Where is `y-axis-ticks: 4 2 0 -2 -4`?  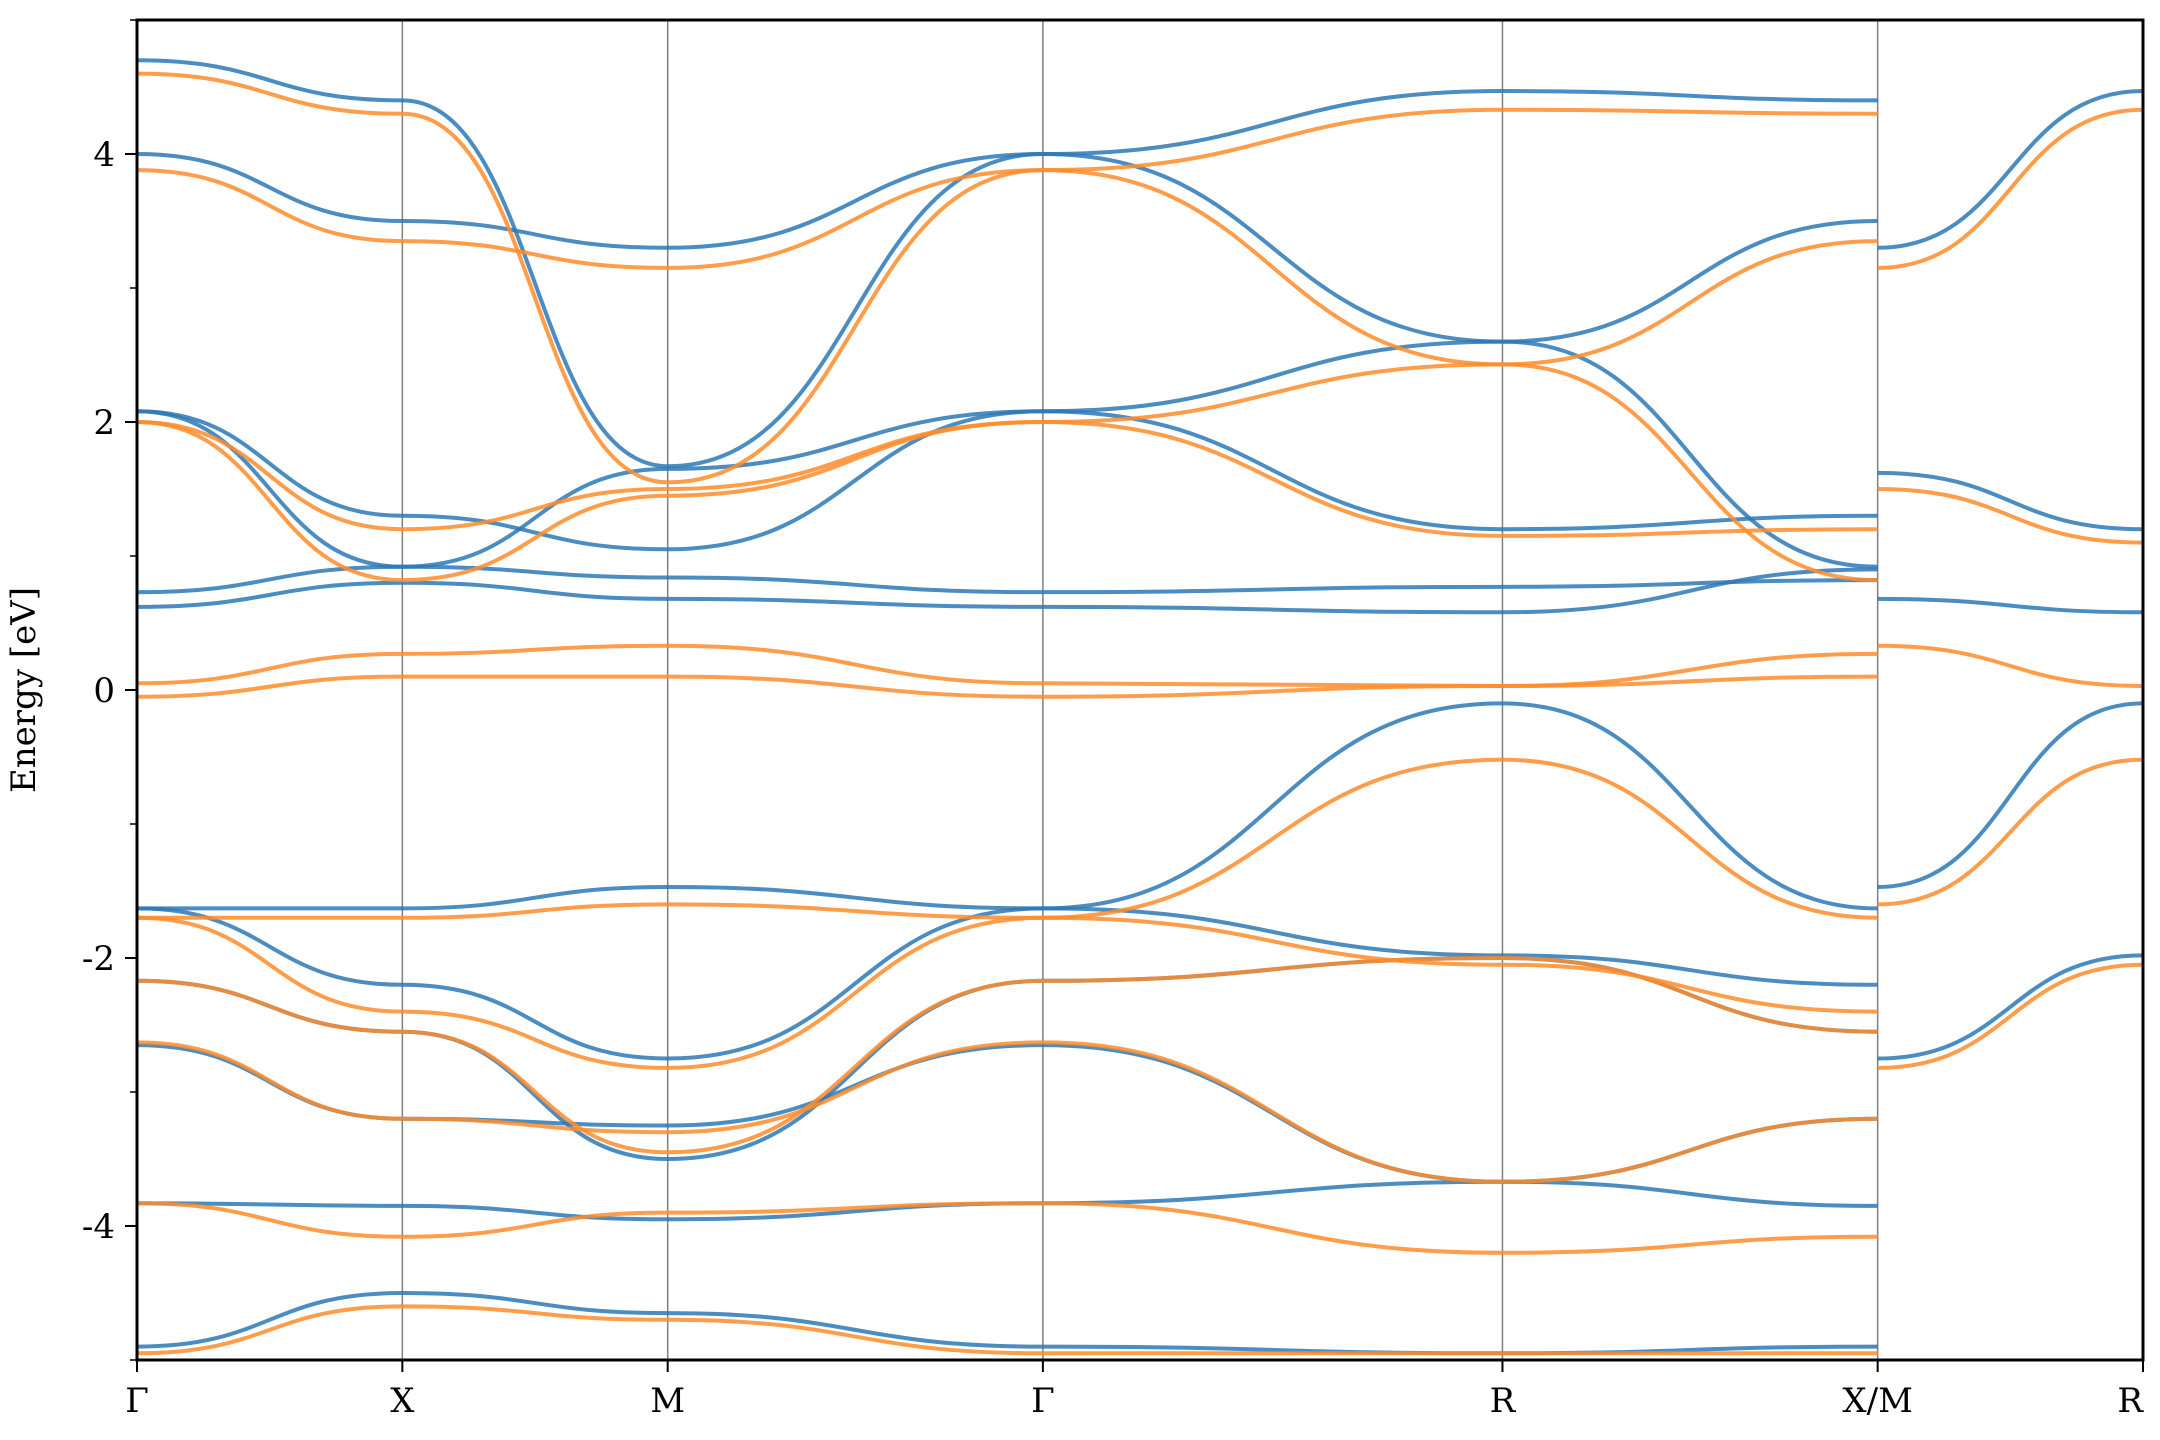 y-axis-ticks: 4 2 0 -2 -4 is located at coordinates (109, 690).